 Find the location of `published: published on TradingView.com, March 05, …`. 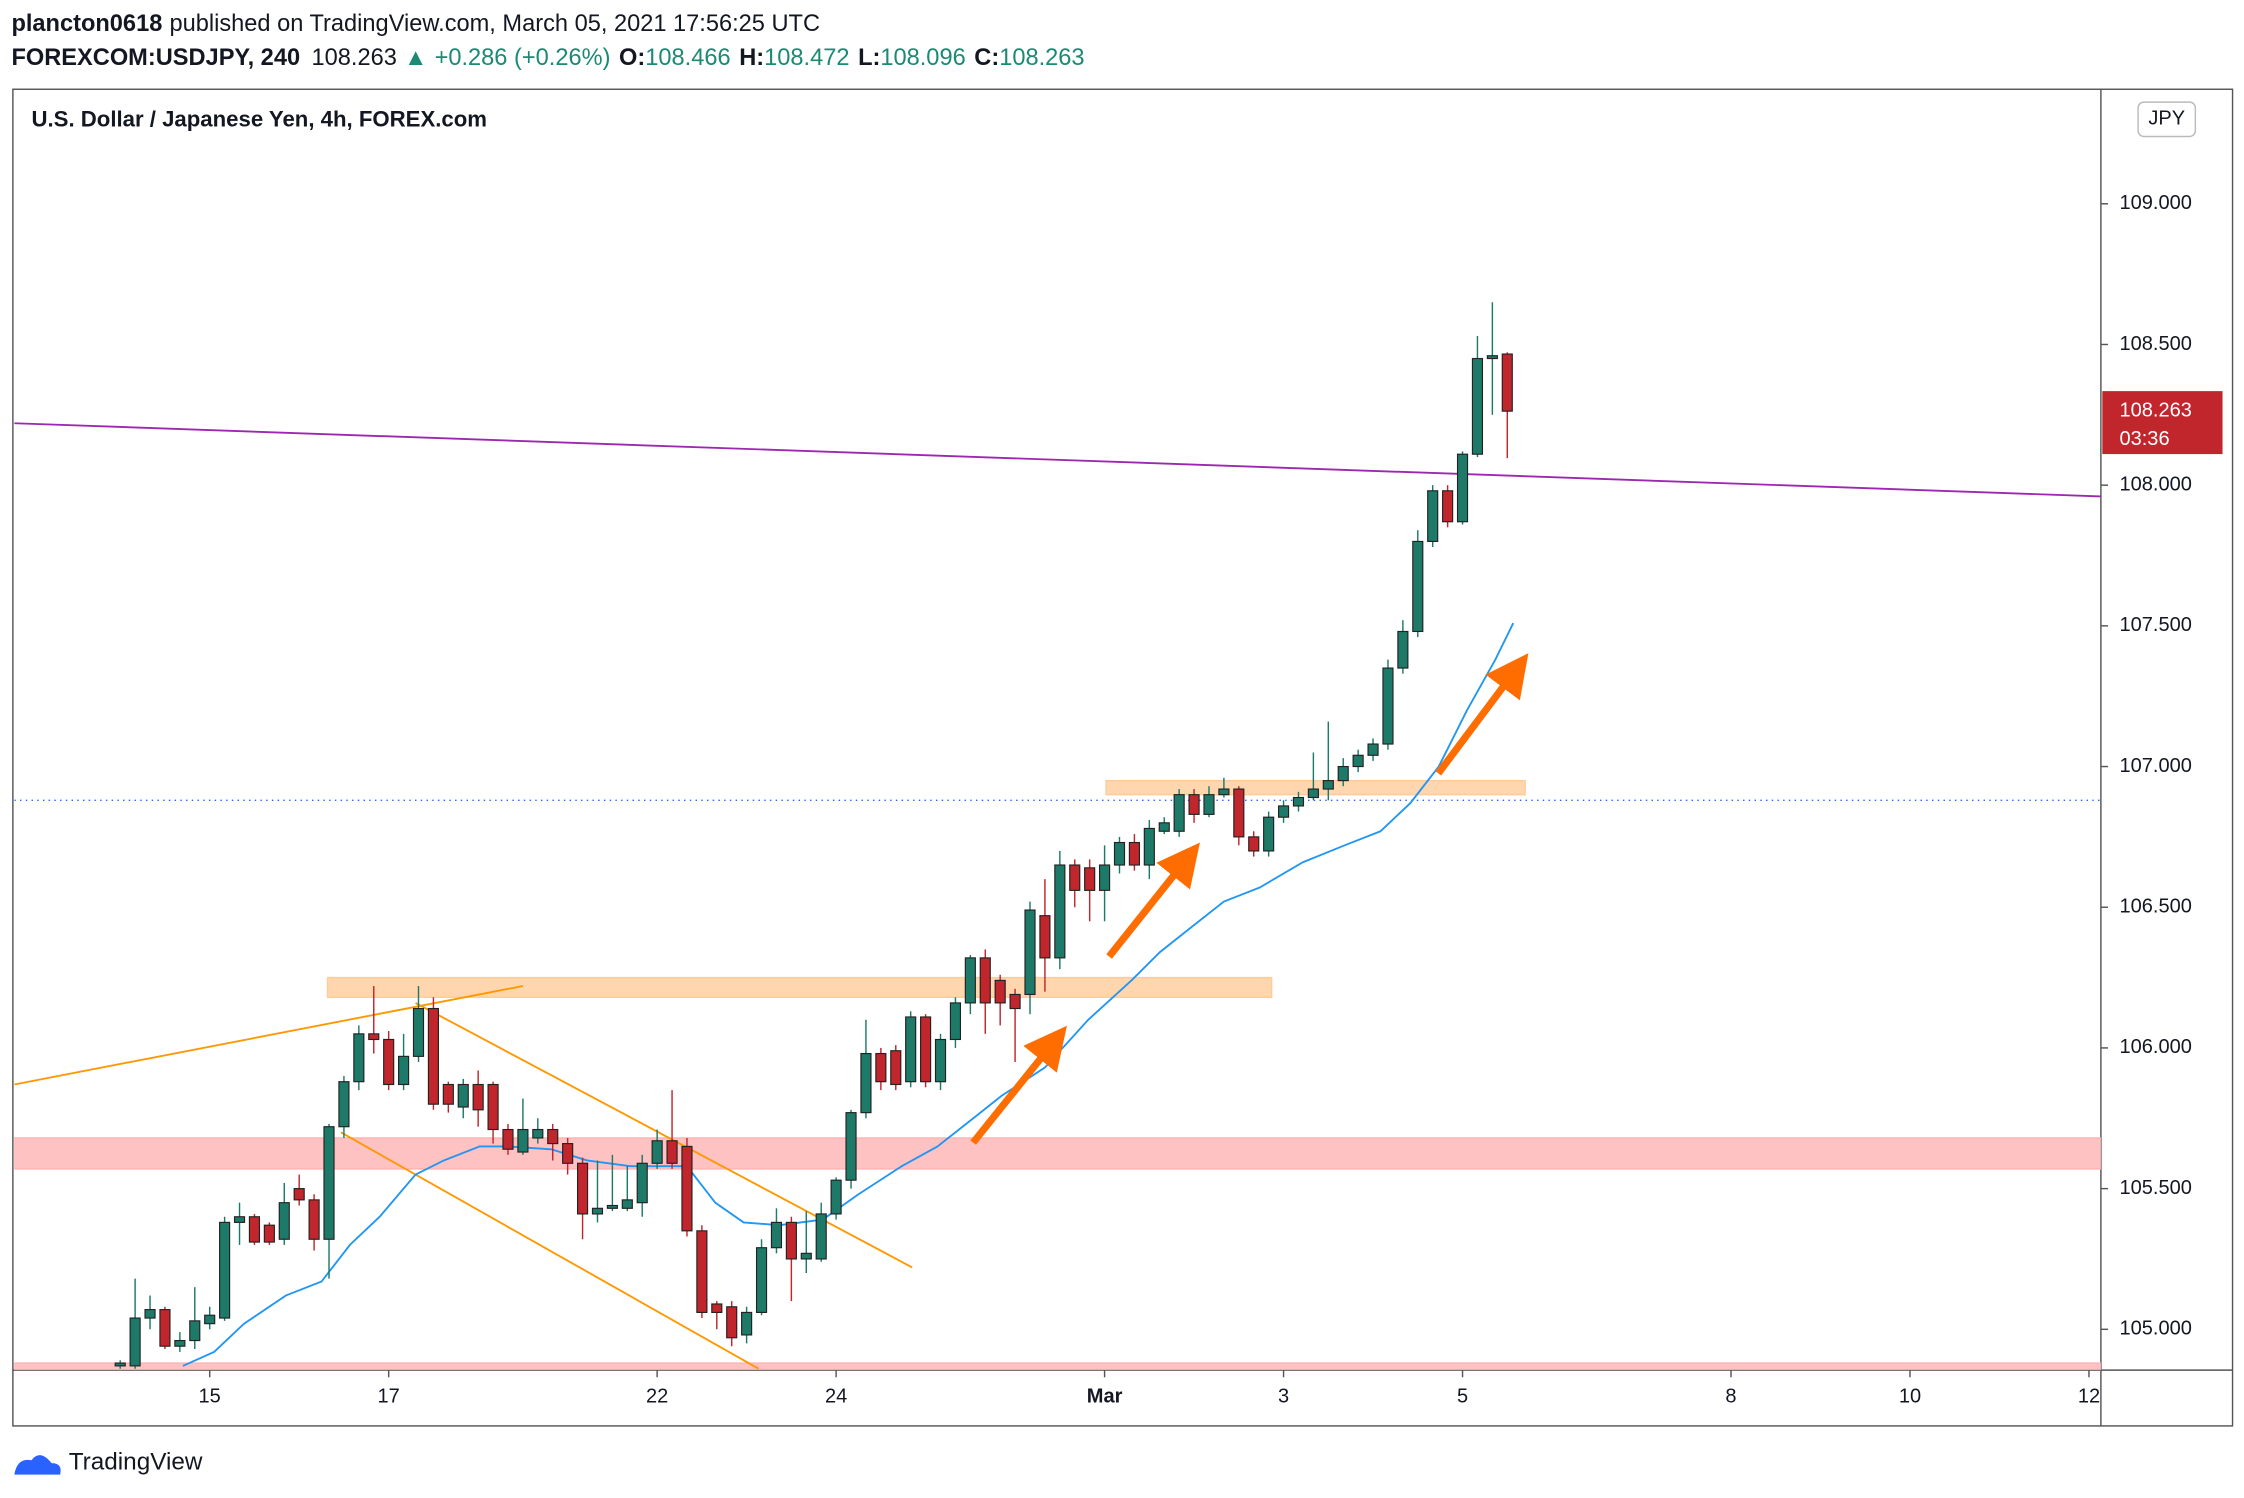

published: published on TradingView.com, March 05, … is located at coordinates (494, 24).